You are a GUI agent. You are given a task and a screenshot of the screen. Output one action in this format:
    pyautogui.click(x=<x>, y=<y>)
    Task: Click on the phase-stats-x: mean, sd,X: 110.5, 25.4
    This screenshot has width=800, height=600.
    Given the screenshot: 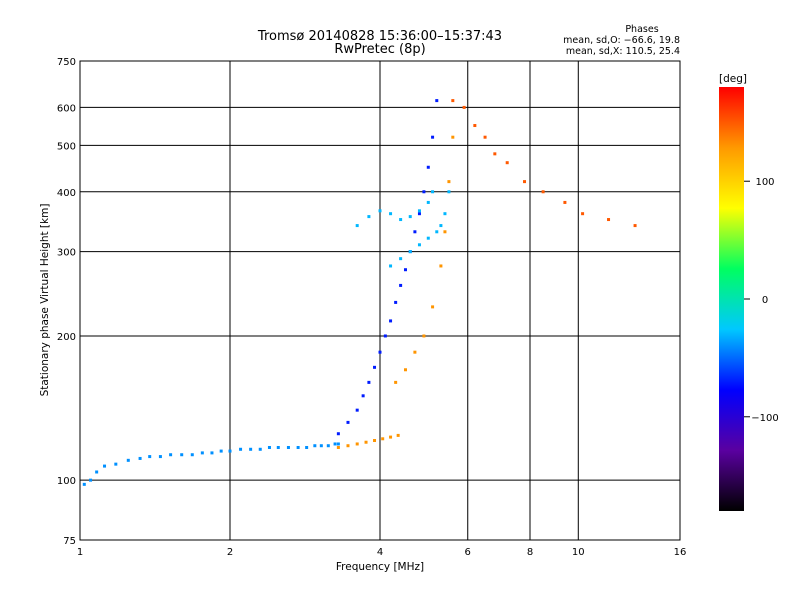 What is the action you would take?
    pyautogui.click(x=623, y=51)
    